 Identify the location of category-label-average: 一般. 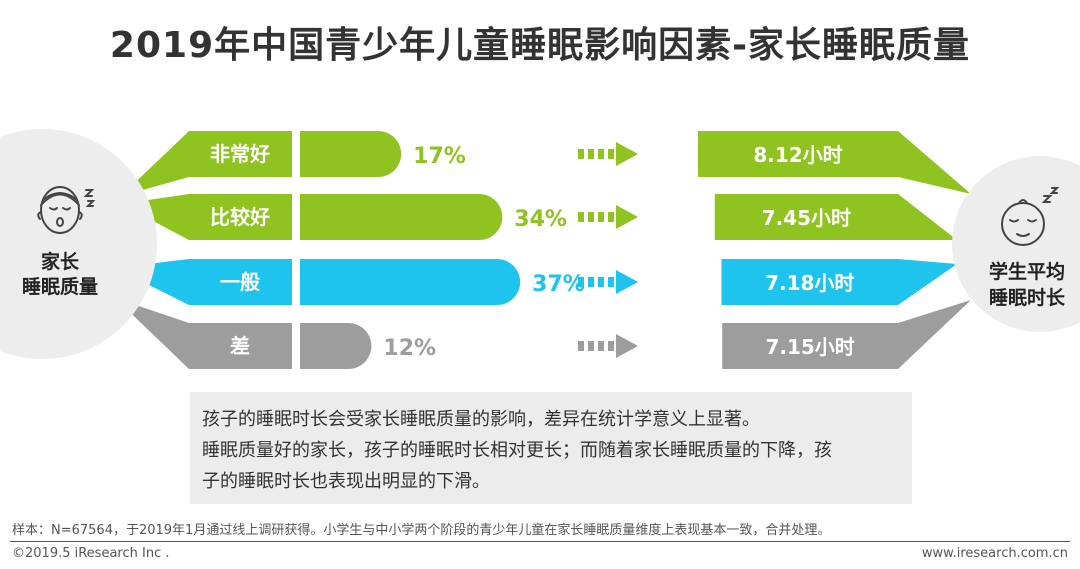
(240, 282).